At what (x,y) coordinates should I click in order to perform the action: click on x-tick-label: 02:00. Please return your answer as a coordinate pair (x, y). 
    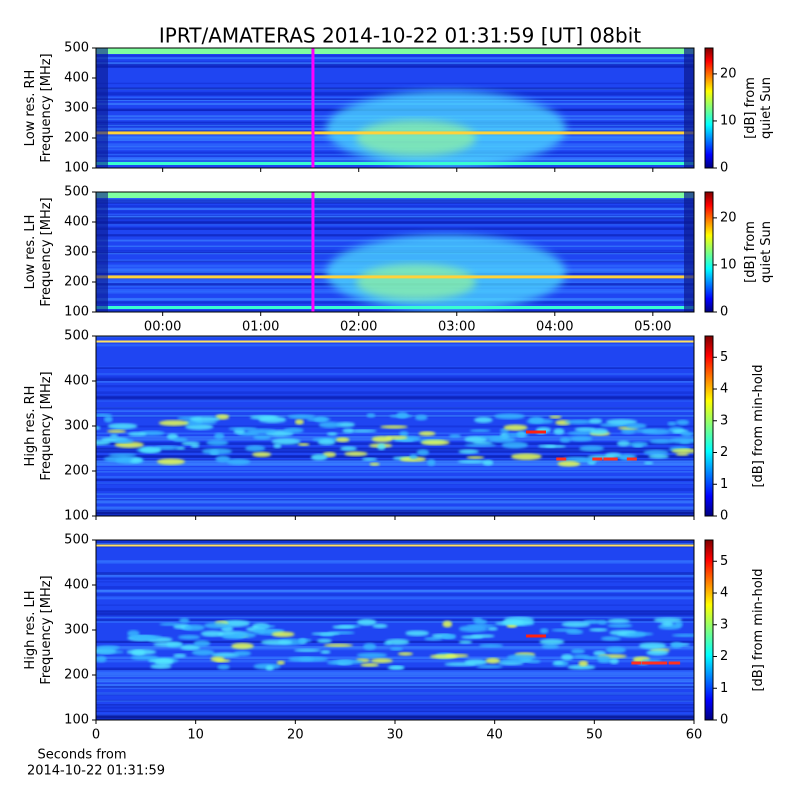
    Looking at the image, I should click on (358, 327).